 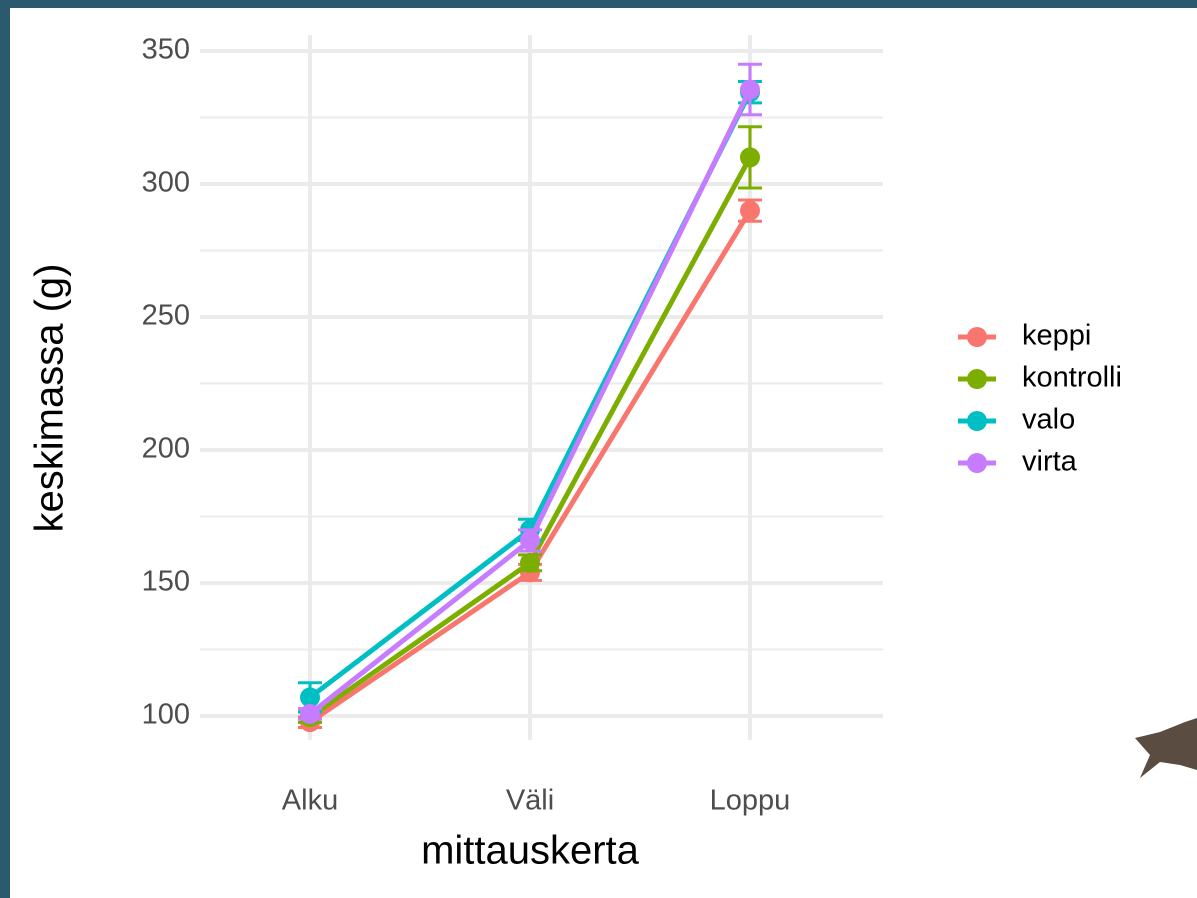 I want to click on x-tick-label: Loppu, so click(x=750, y=801).